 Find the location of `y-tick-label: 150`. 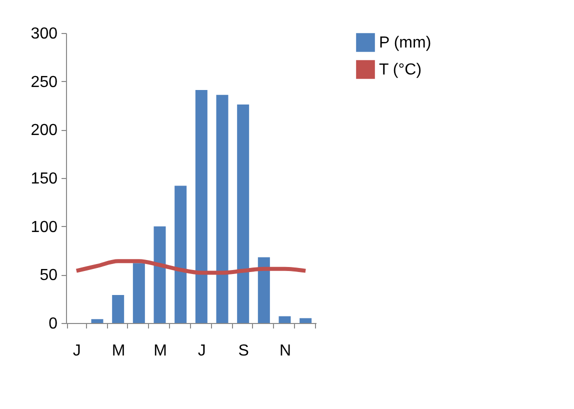

y-tick-label: 150 is located at coordinates (44, 179).